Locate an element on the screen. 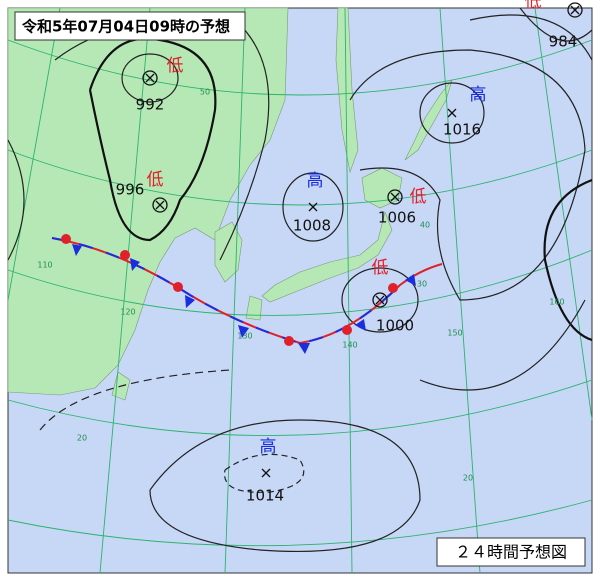 This screenshot has height=585, width=600. pressure-label: 1000 is located at coordinates (395, 326).